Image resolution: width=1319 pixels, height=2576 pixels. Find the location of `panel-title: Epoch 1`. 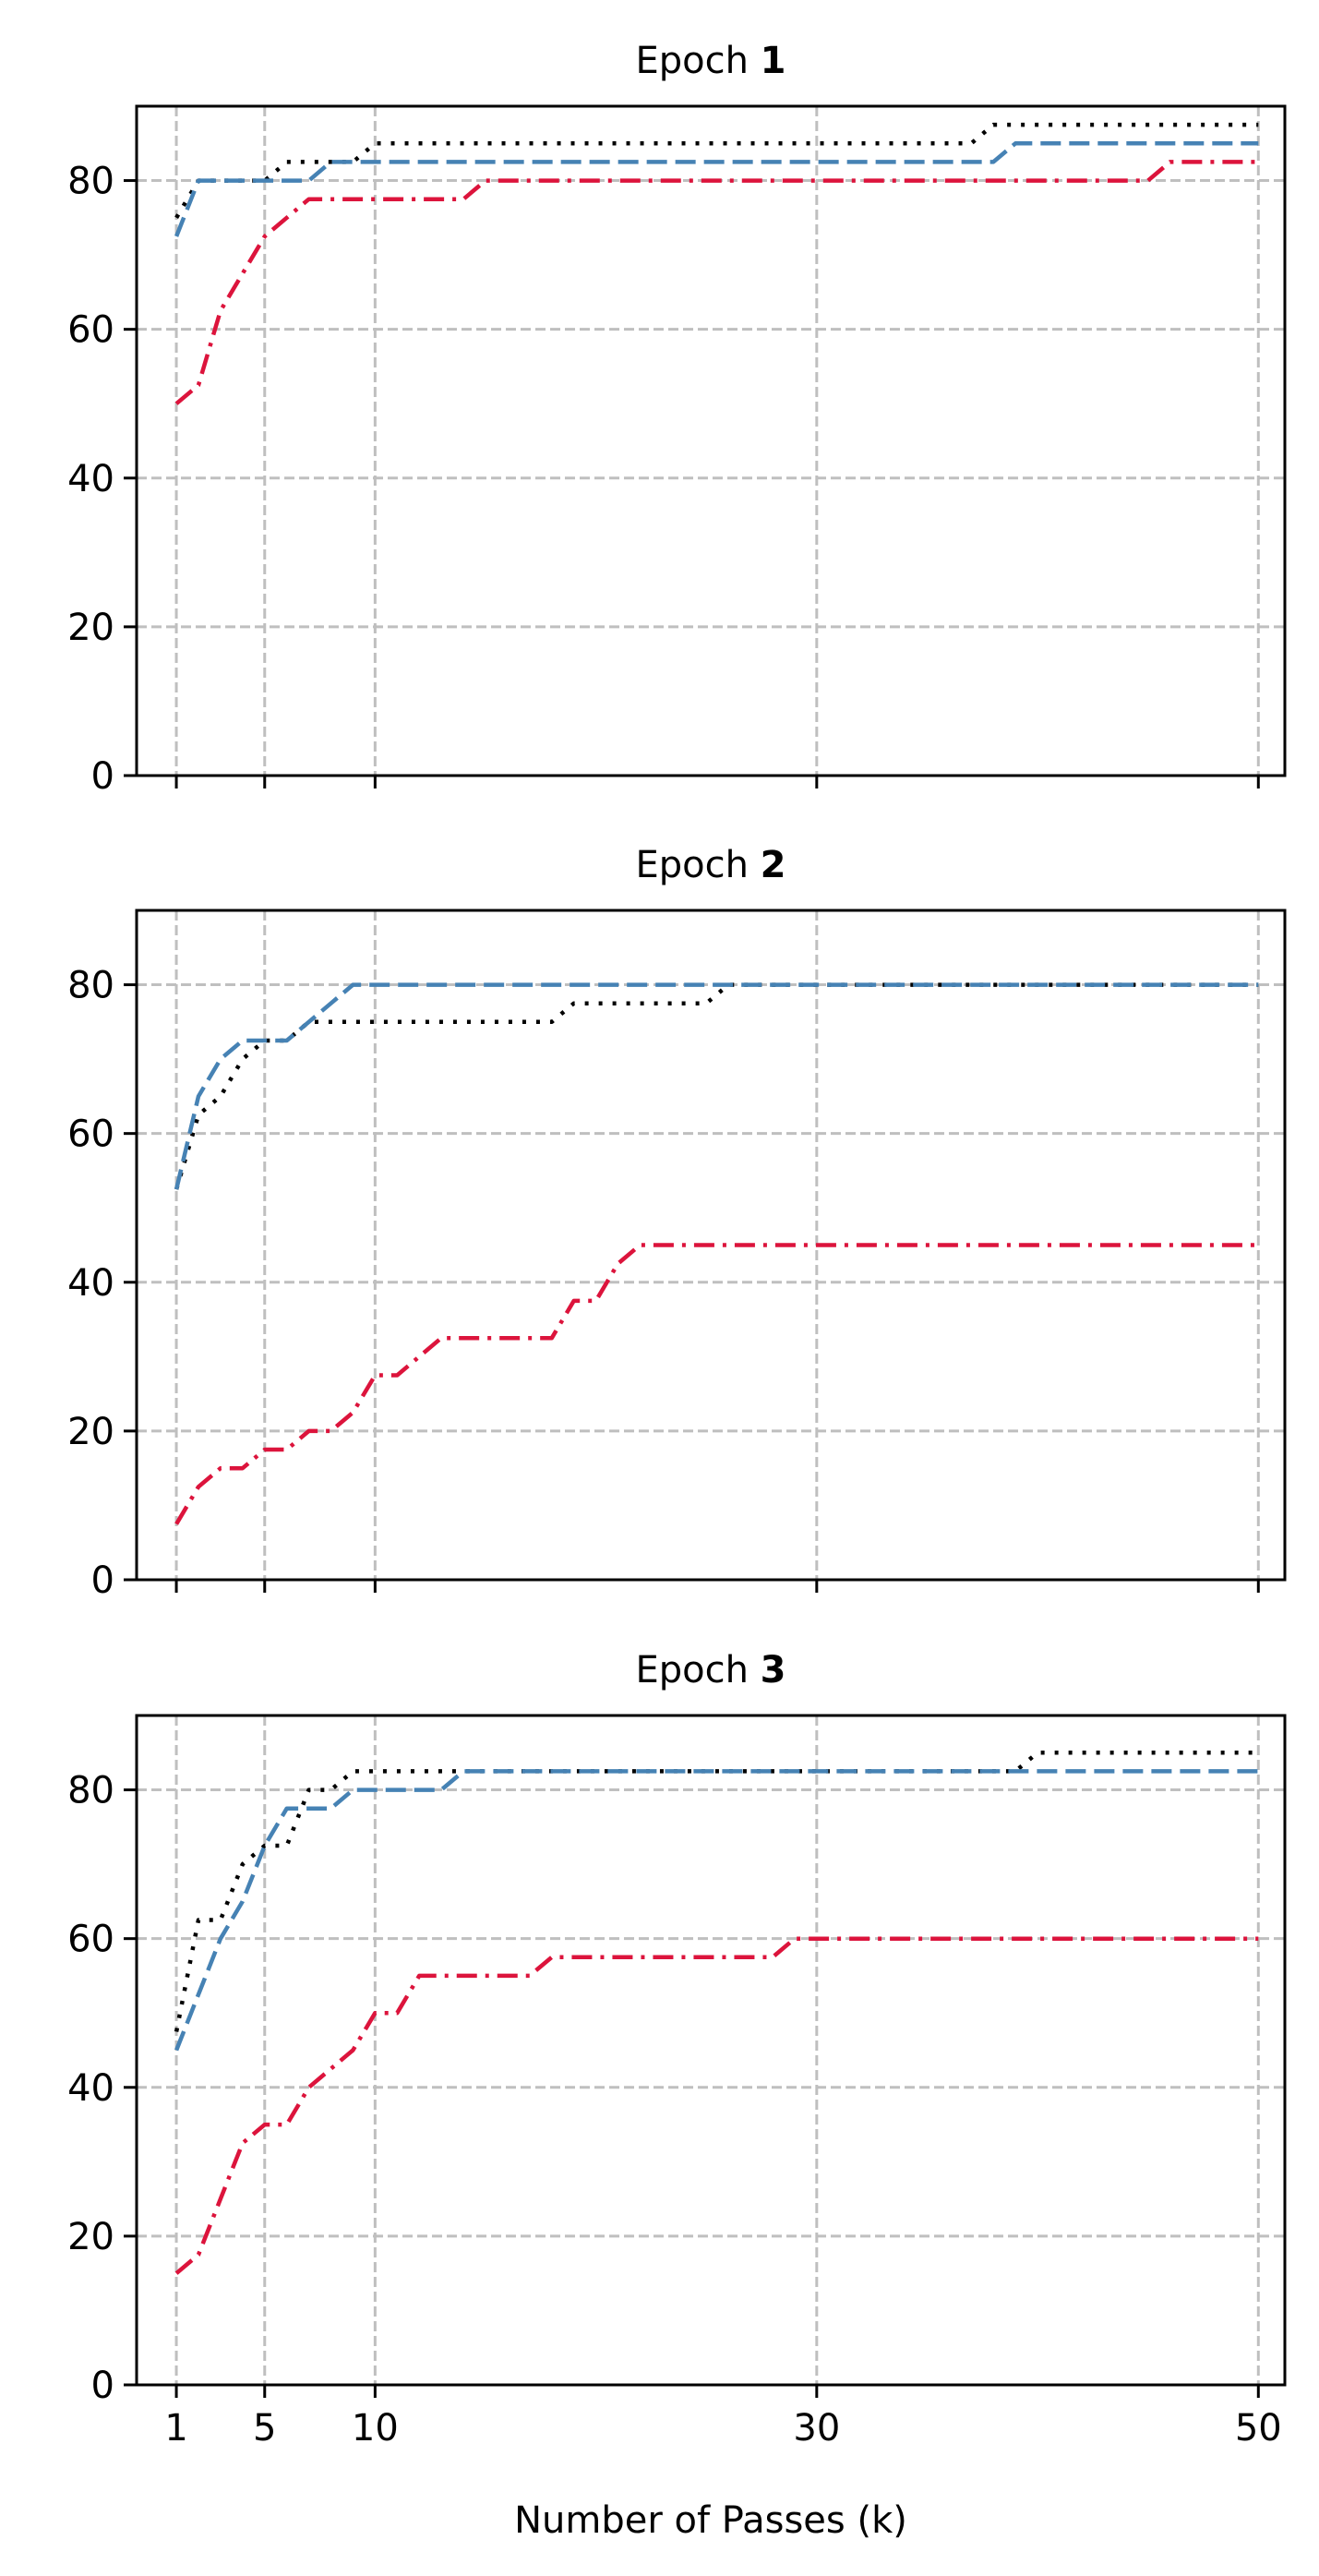

panel-title: Epoch 1 is located at coordinates (710, 61).